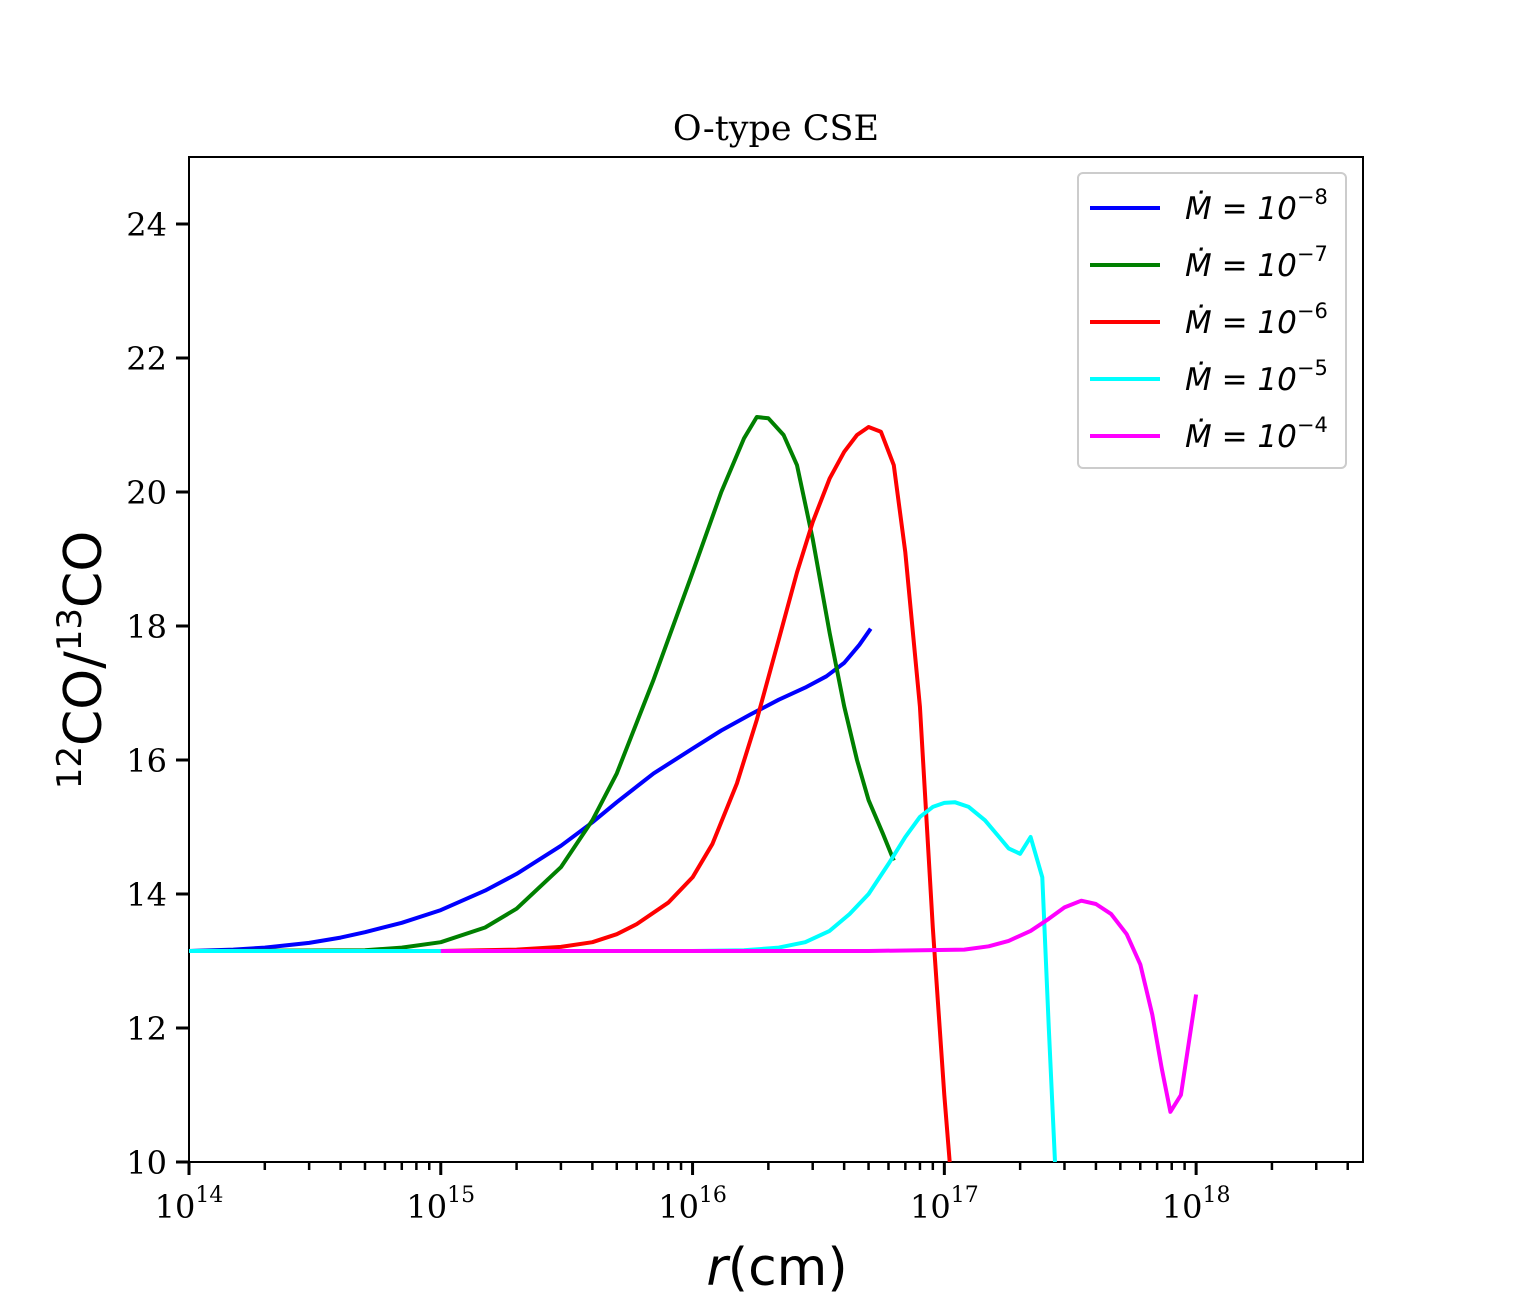 Image resolution: width=1514 pixels, height=1306 pixels. I want to click on x-tick-label: 1018, so click(1196, 1204).